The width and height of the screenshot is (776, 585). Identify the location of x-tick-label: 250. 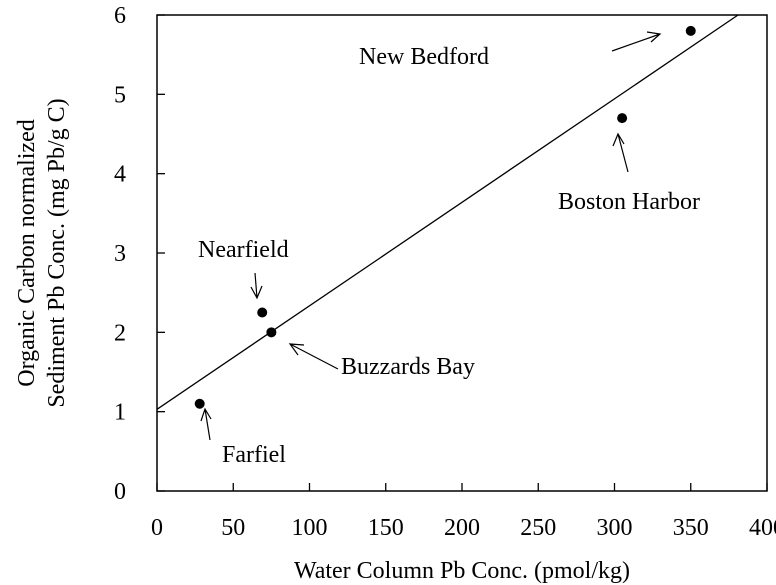
(538, 528).